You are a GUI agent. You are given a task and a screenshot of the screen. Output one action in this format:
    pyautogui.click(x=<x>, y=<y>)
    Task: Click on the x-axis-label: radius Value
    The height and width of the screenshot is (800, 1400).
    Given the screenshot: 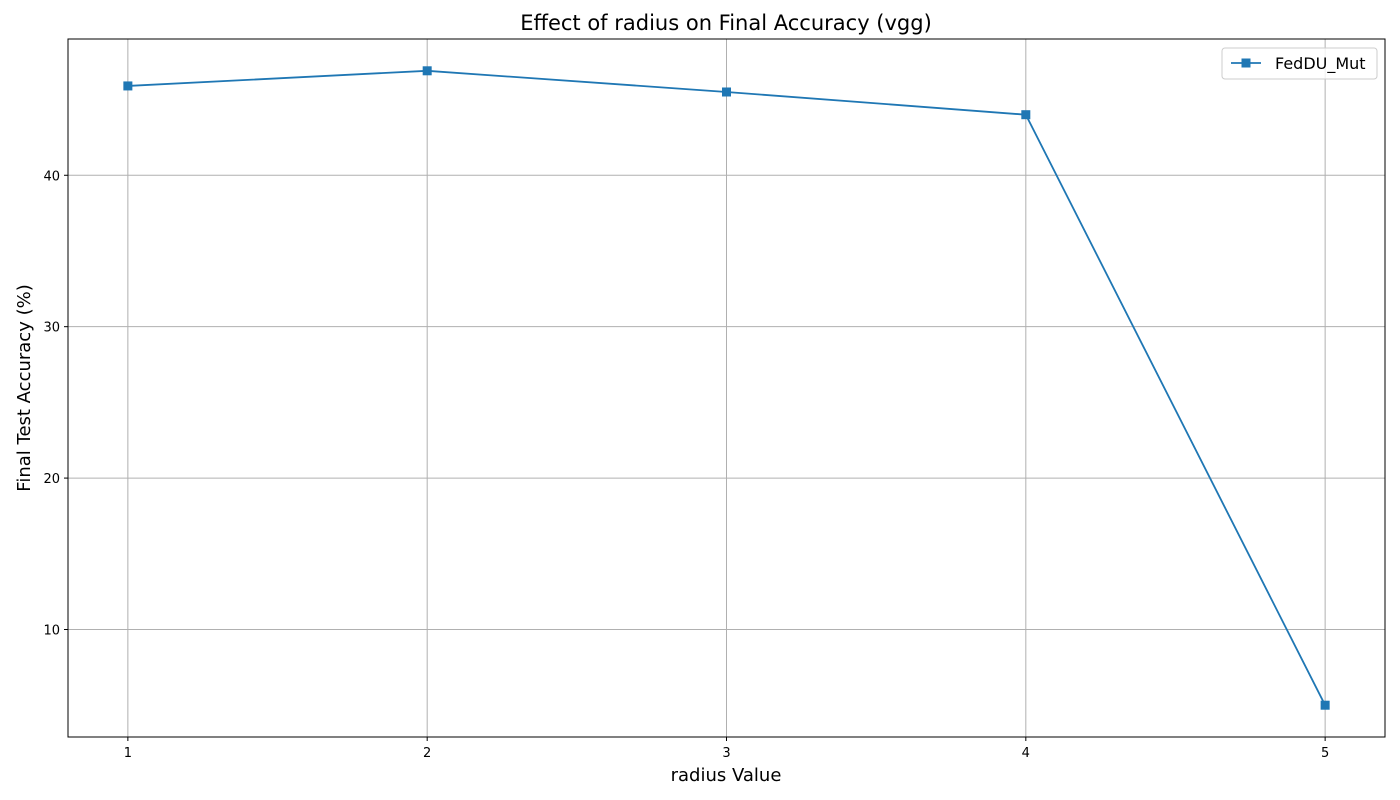 What is the action you would take?
    pyautogui.click(x=726, y=775)
    